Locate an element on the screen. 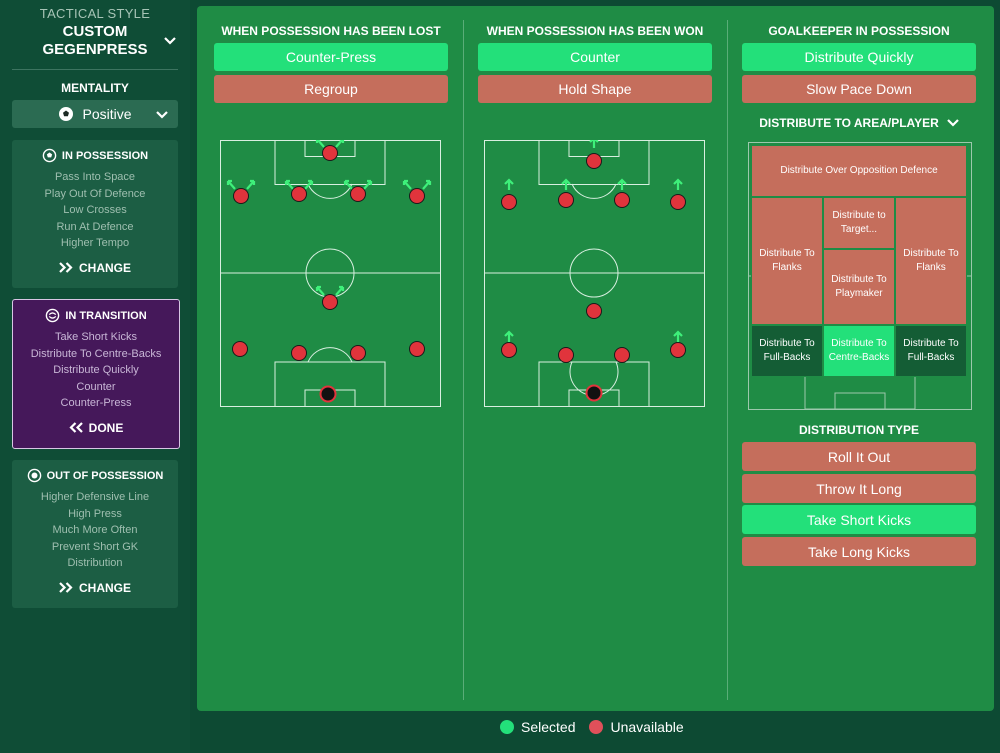 This screenshot has width=1000, height=753. in-transition-done-button: DONE is located at coordinates (96, 428).